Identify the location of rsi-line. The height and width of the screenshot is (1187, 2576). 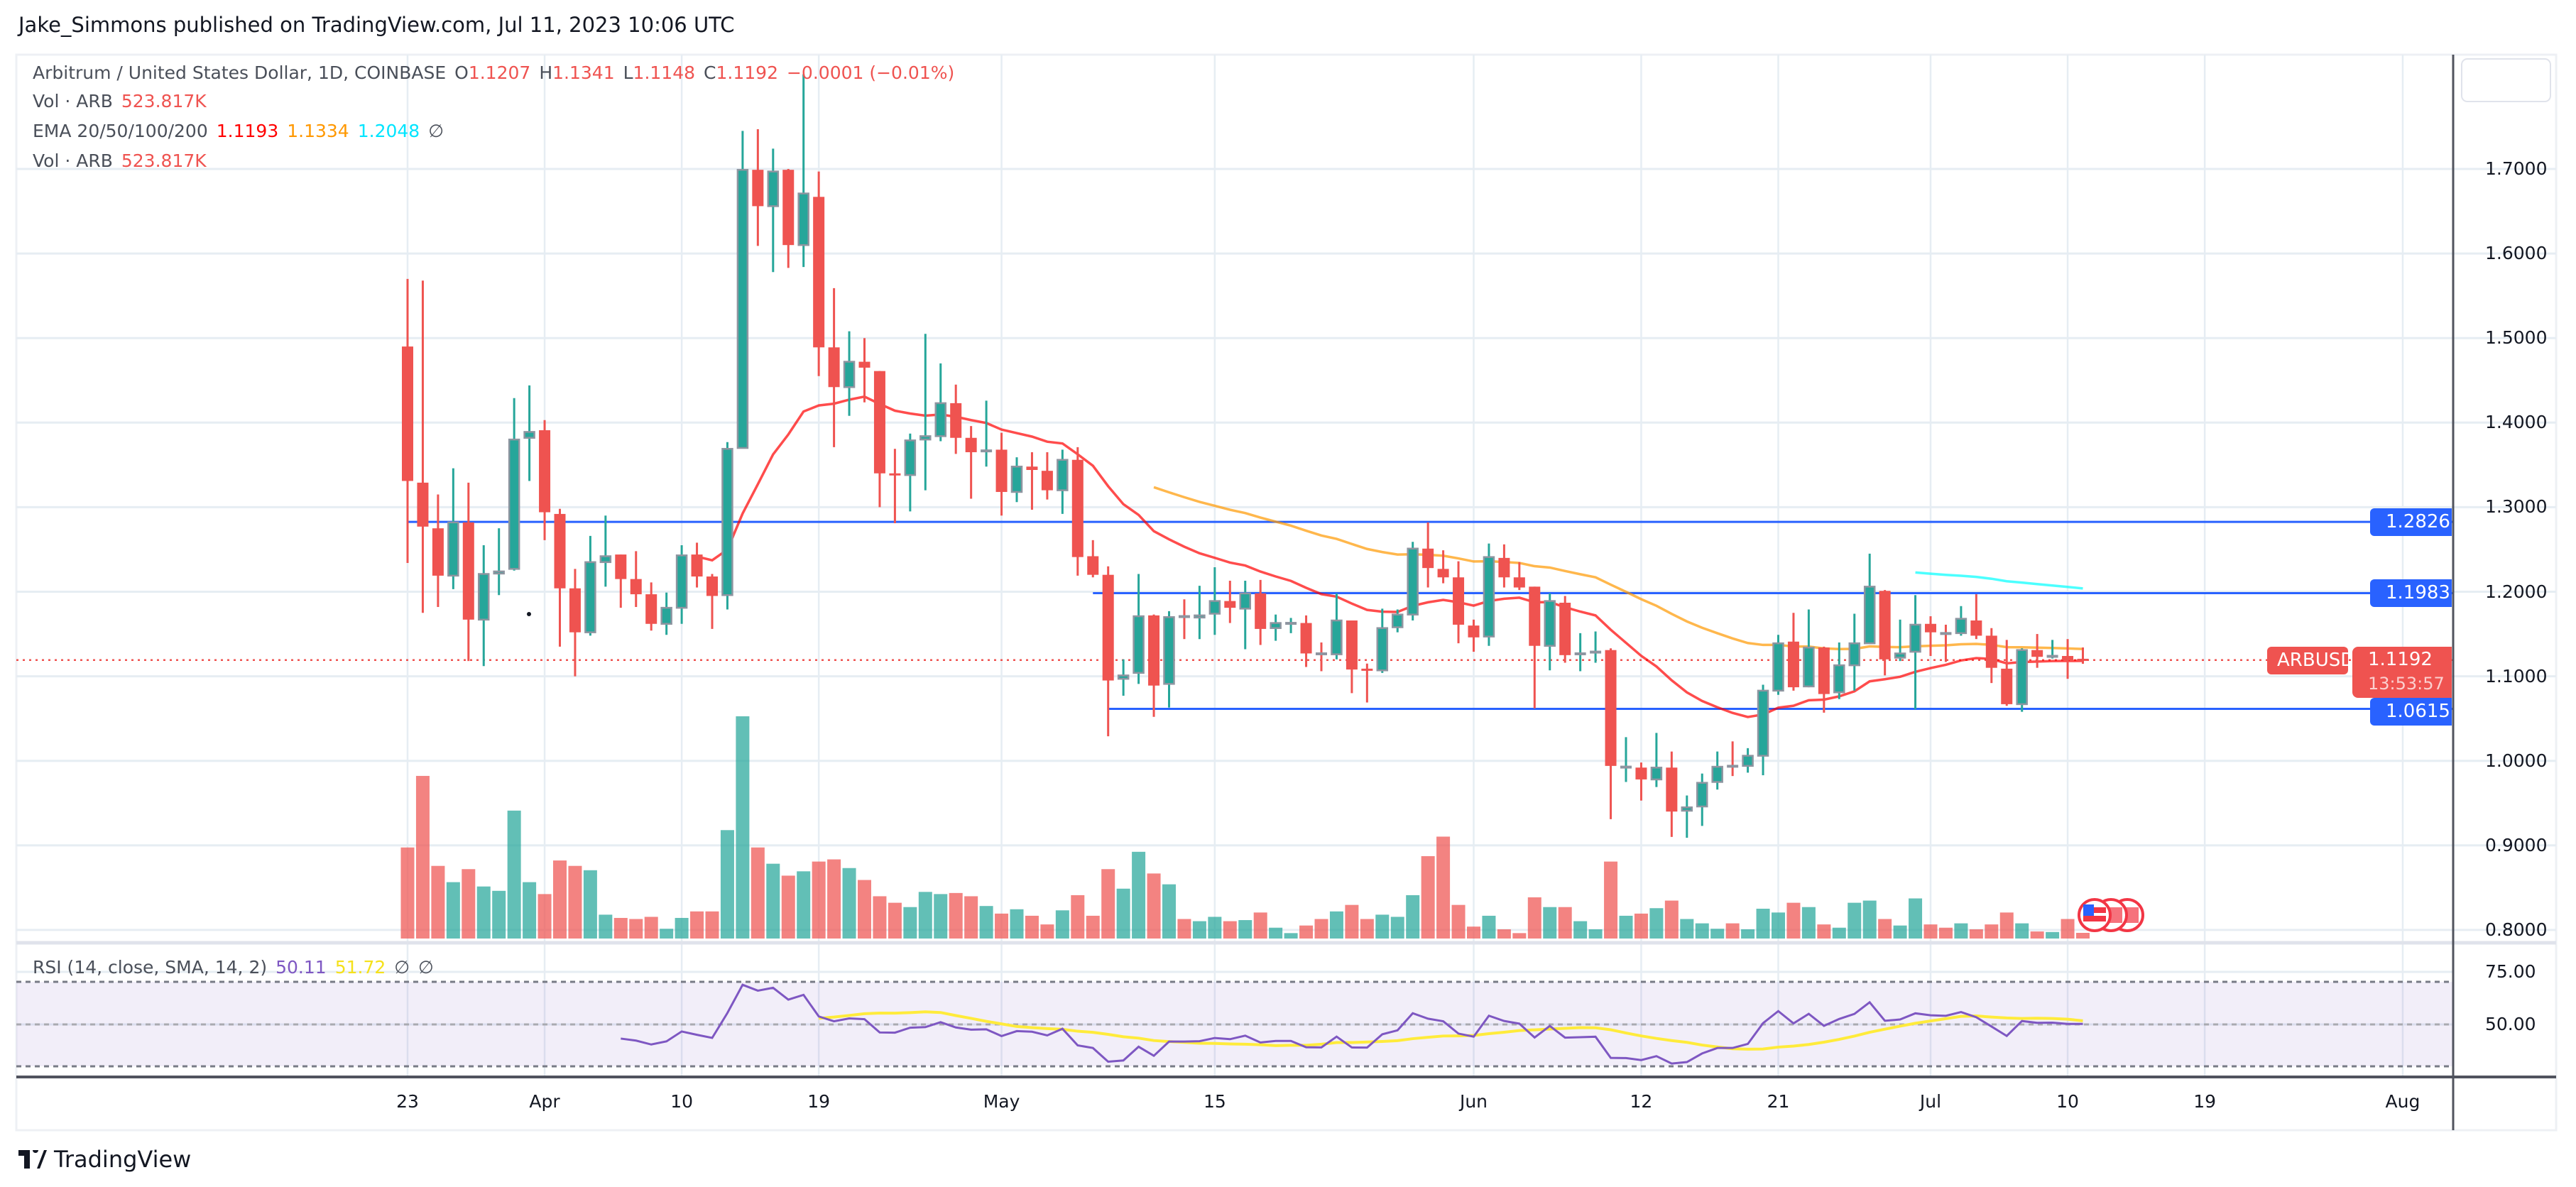
(1352, 1024).